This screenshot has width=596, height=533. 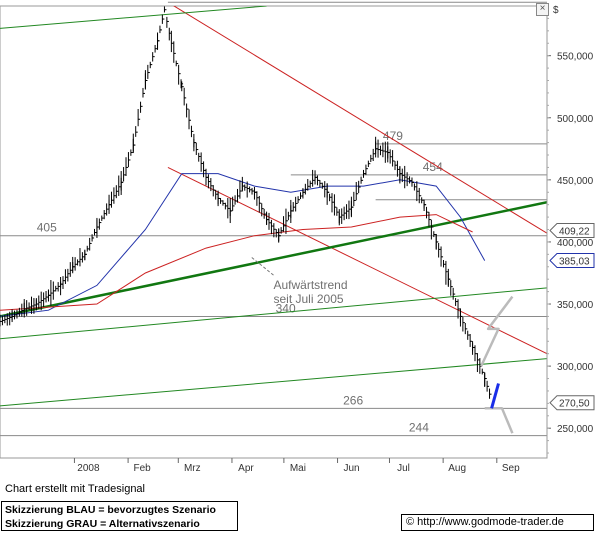 I want to click on level-label: 454, so click(x=433, y=167).